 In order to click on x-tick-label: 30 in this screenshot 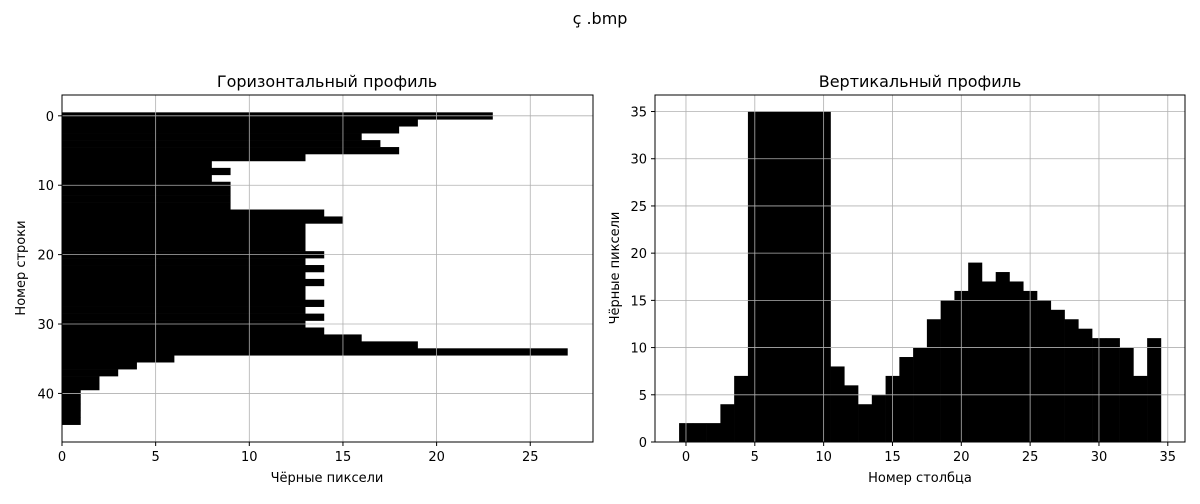, I will do `click(1099, 457)`.